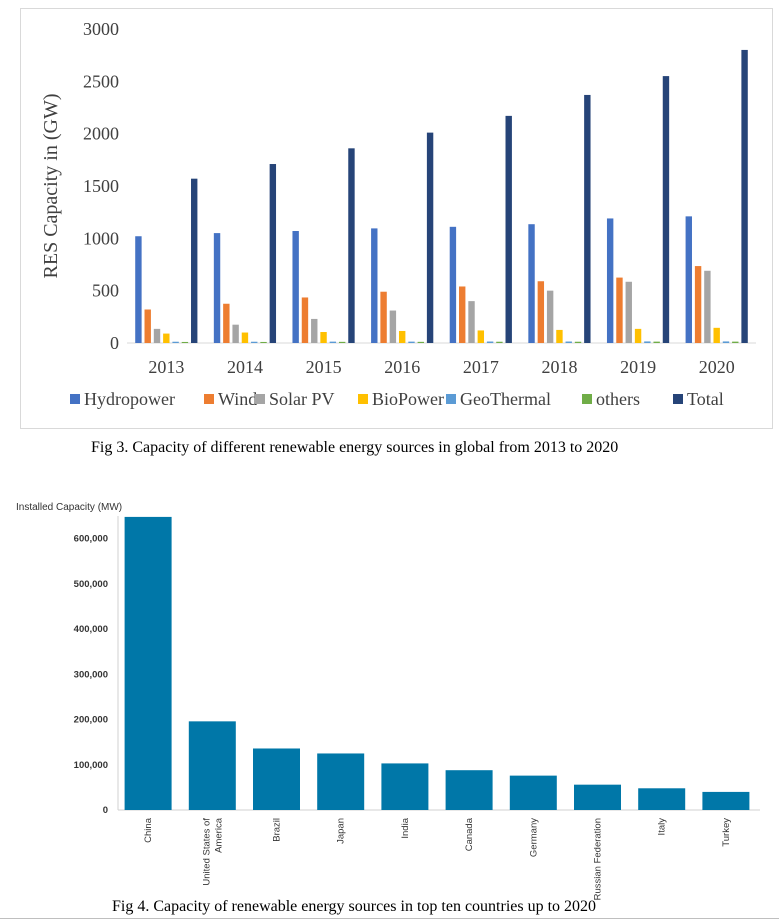  What do you see at coordinates (374, 285) in the screenshot?
I see `bar-hydropower-2016` at bounding box center [374, 285].